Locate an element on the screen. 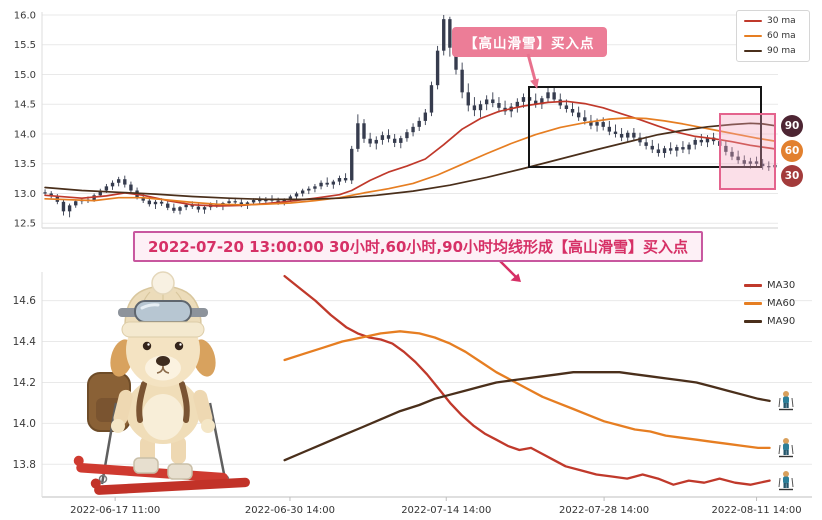 This screenshot has height=520, width=822. y-tick-label: 13.5 is located at coordinates (25, 164).